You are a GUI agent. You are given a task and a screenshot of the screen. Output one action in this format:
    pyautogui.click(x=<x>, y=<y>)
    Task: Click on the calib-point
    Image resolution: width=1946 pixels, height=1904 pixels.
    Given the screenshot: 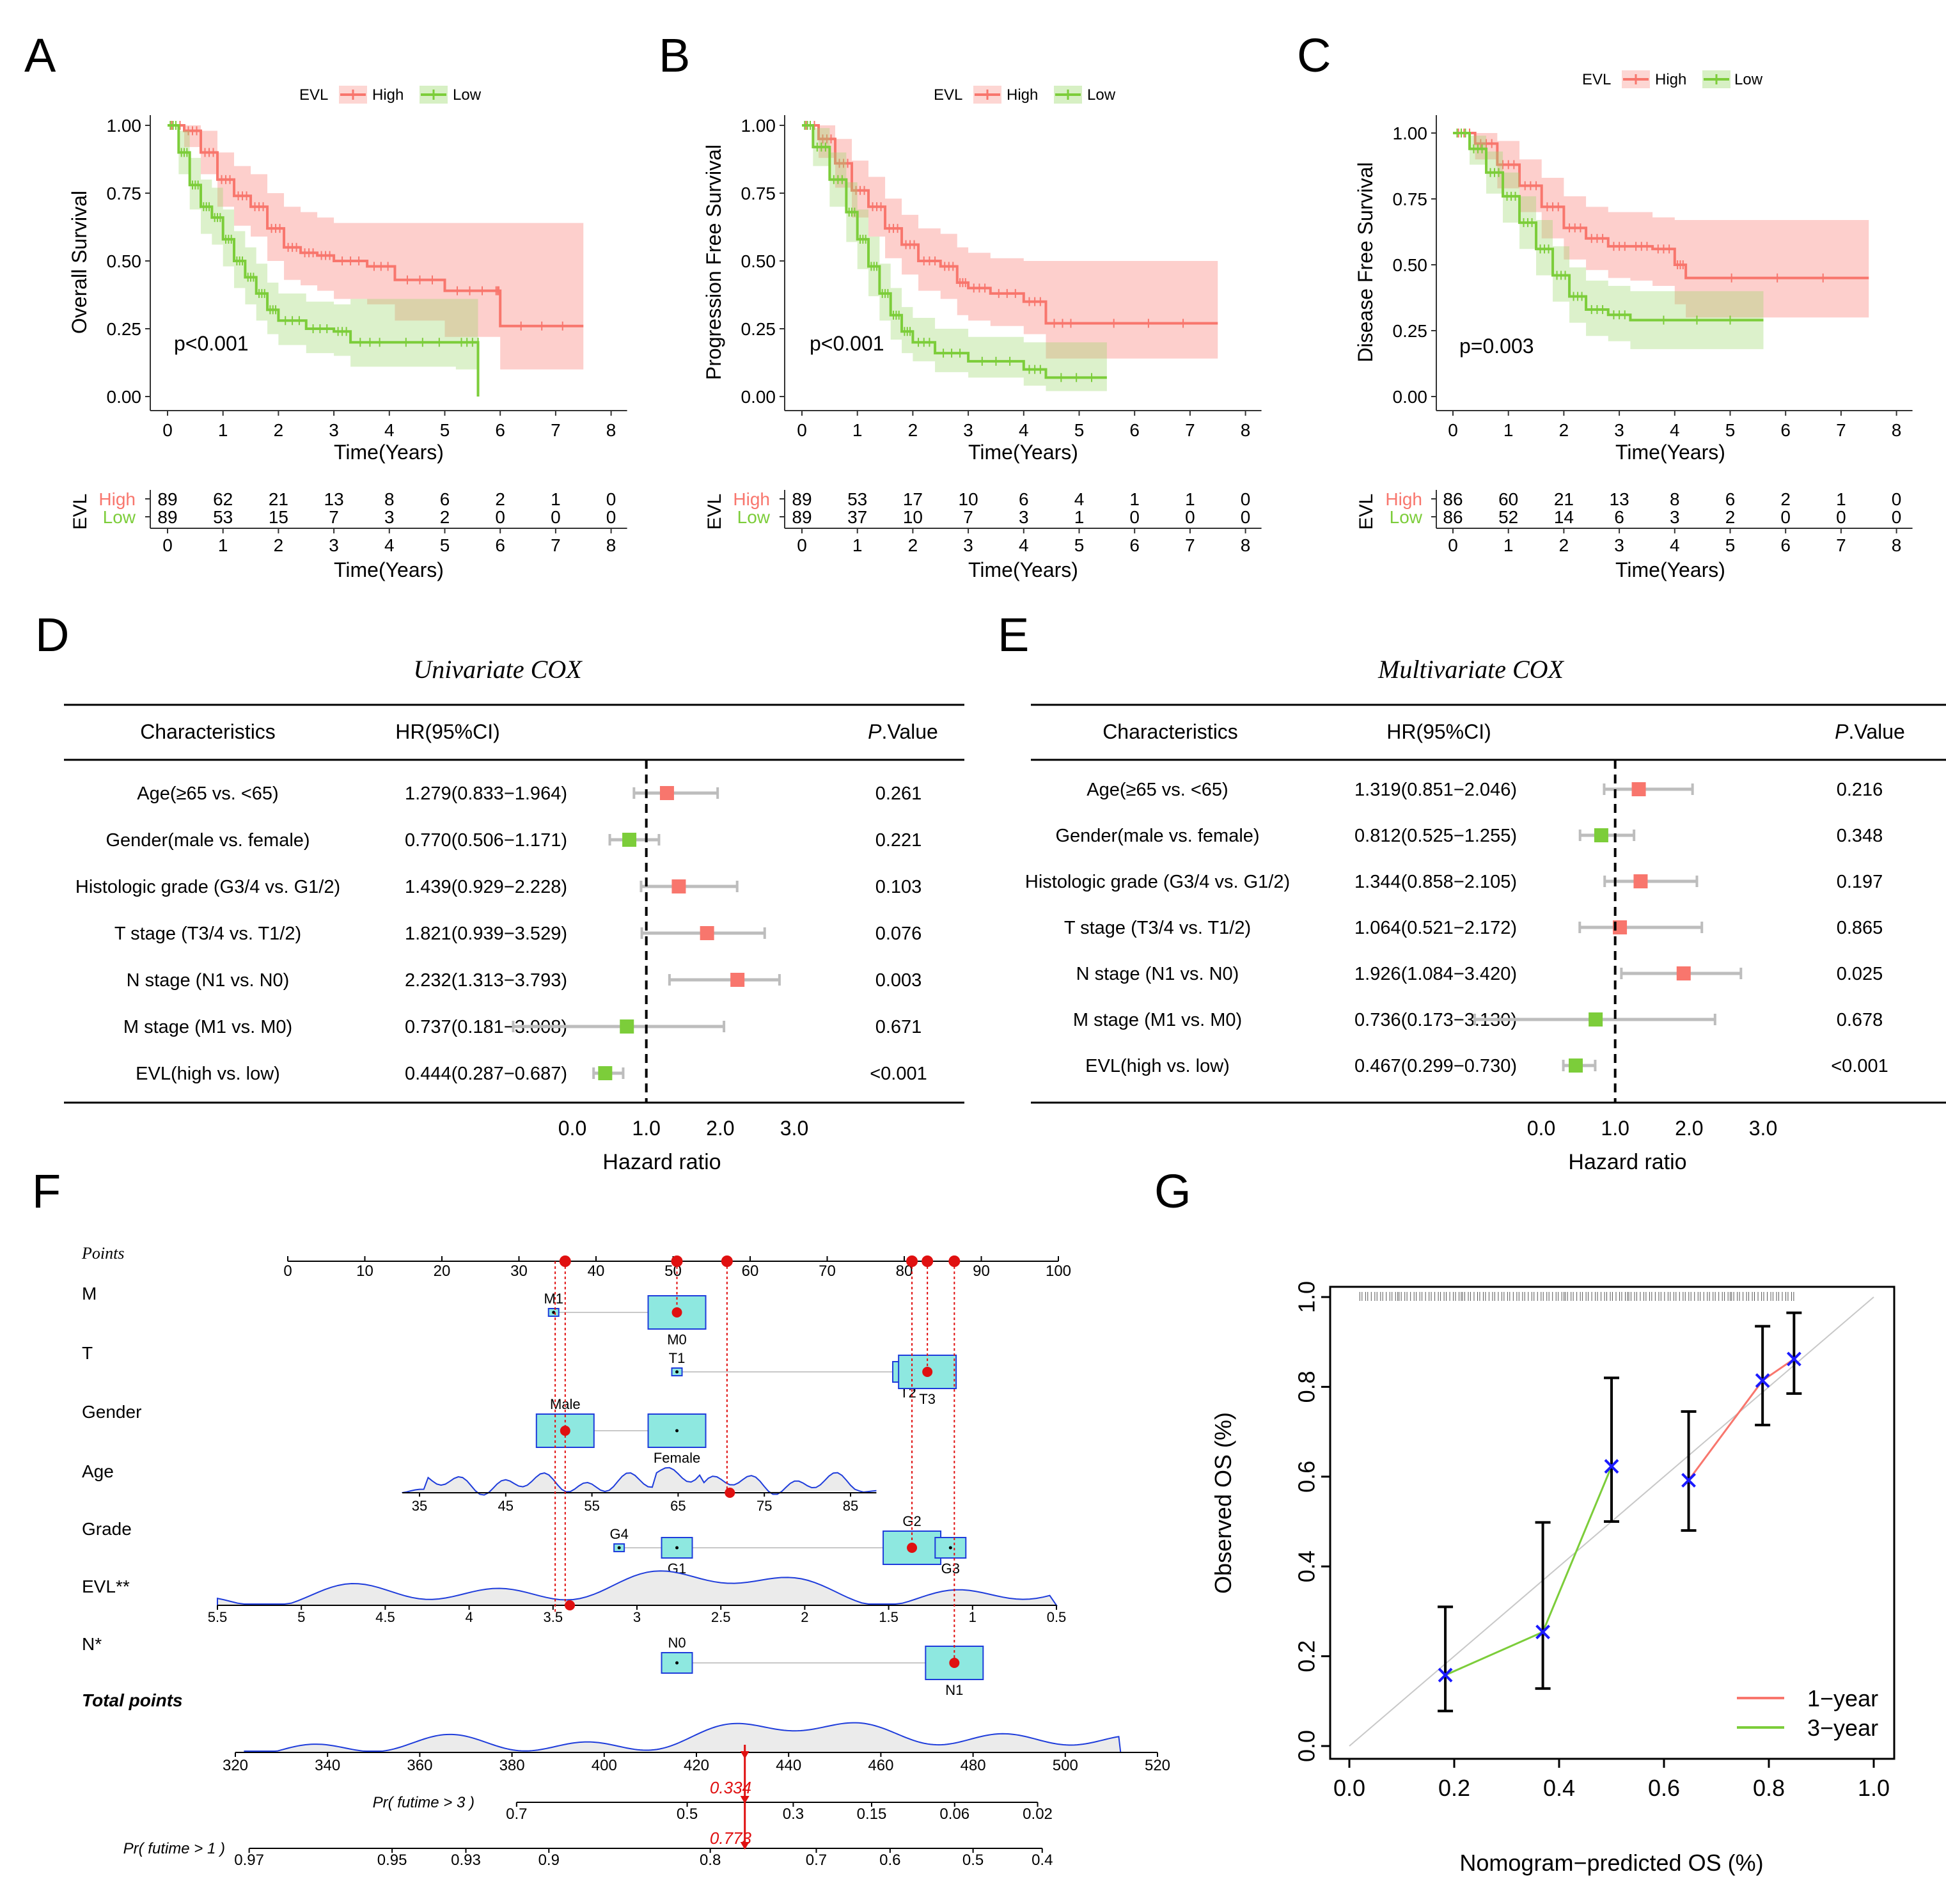 What is the action you would take?
    pyautogui.click(x=1762, y=1380)
    